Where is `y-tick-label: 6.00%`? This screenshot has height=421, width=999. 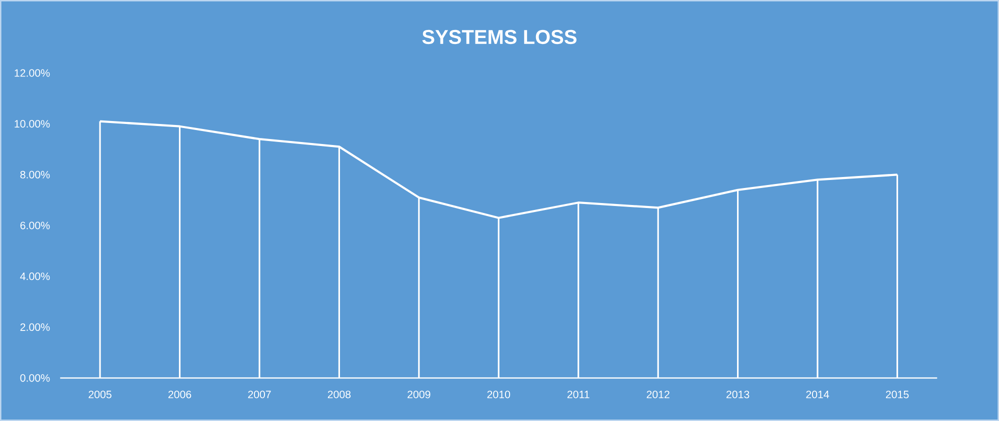 y-tick-label: 6.00% is located at coordinates (35, 226).